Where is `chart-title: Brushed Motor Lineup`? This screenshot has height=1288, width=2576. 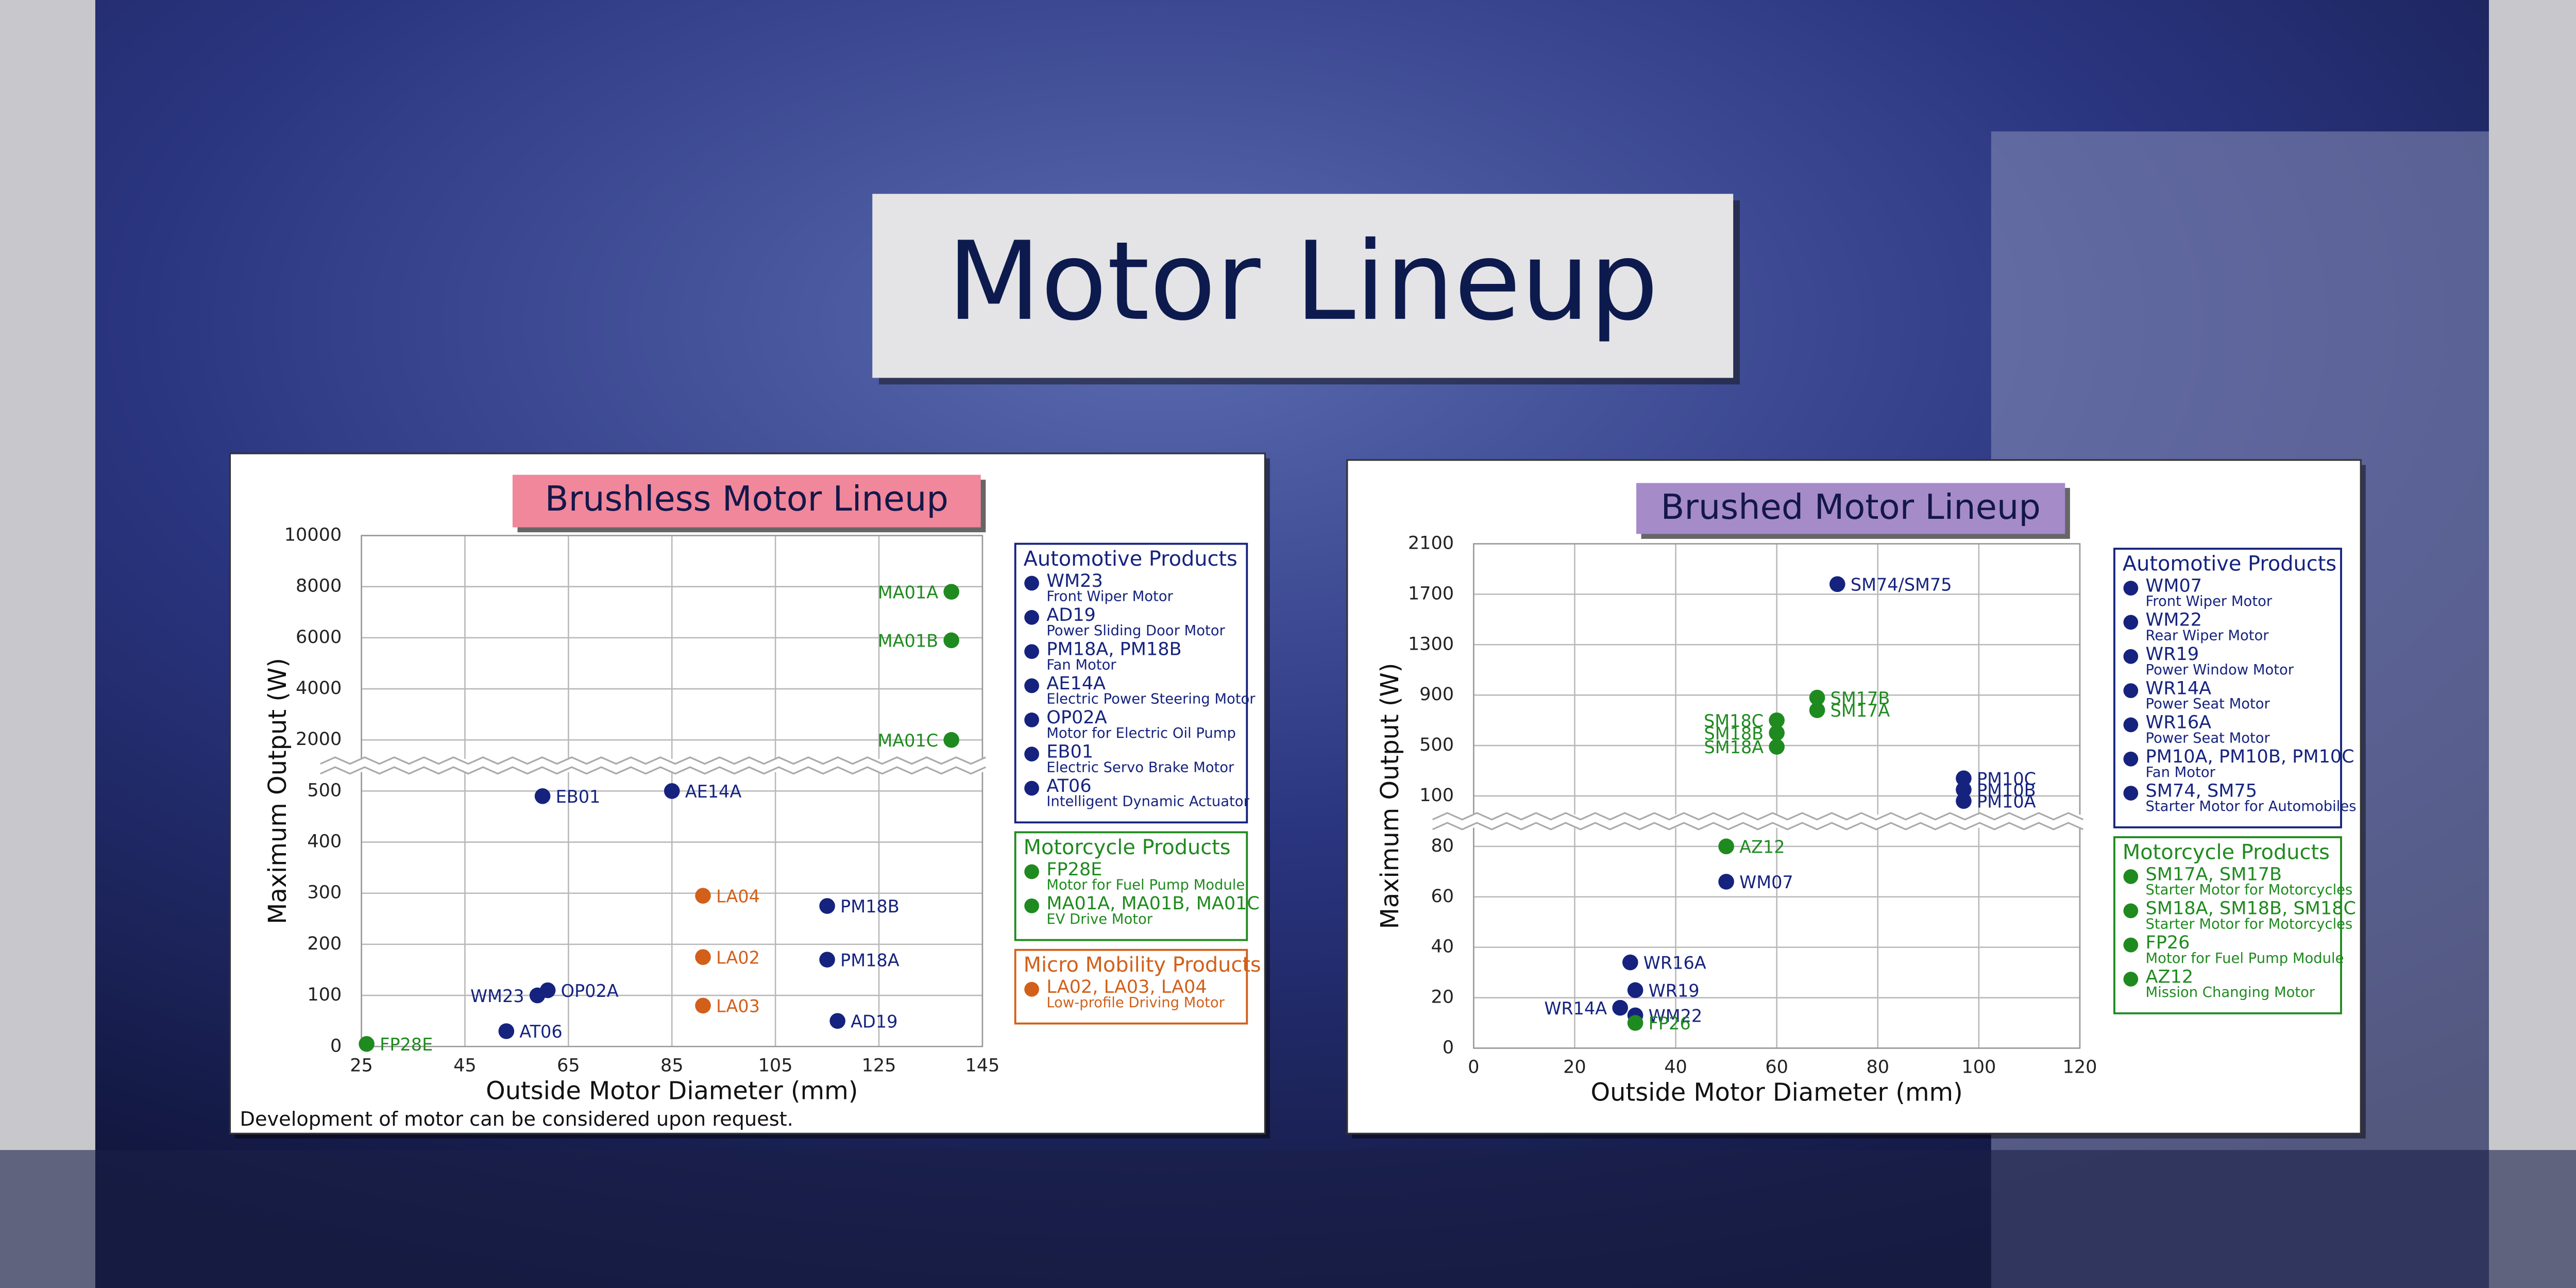
chart-title: Brushed Motor Lineup is located at coordinates (1850, 507).